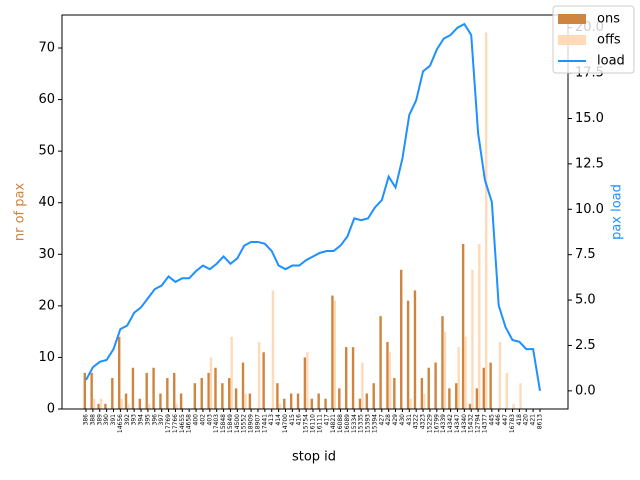 Image resolution: width=640 pixels, height=480 pixels. What do you see at coordinates (608, 19) in the screenshot?
I see `legend-label: ons` at bounding box center [608, 19].